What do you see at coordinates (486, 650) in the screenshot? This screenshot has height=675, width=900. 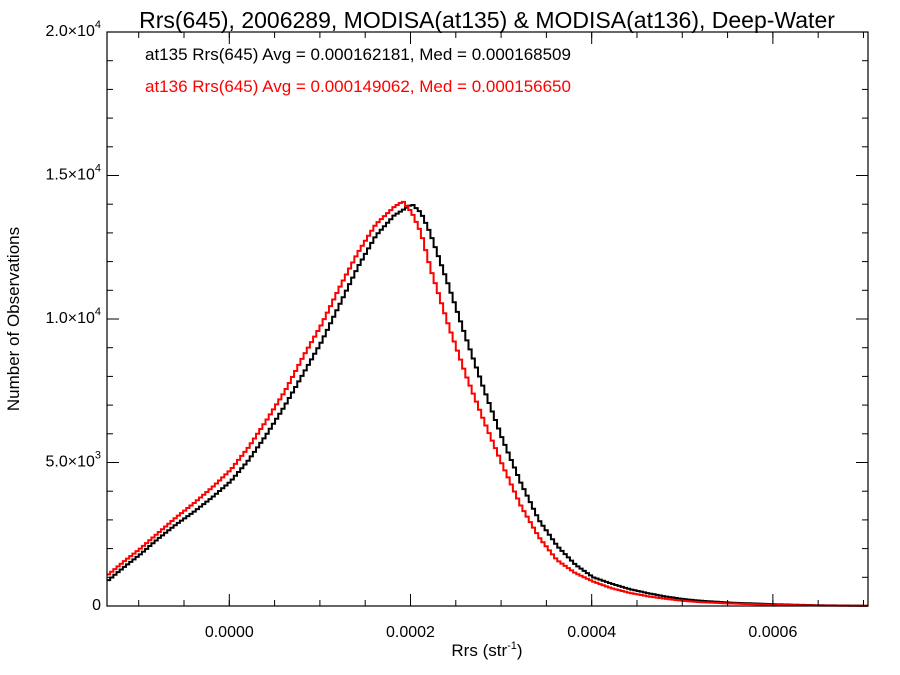 I see `x-axis-label: Rrs (str-1)` at bounding box center [486, 650].